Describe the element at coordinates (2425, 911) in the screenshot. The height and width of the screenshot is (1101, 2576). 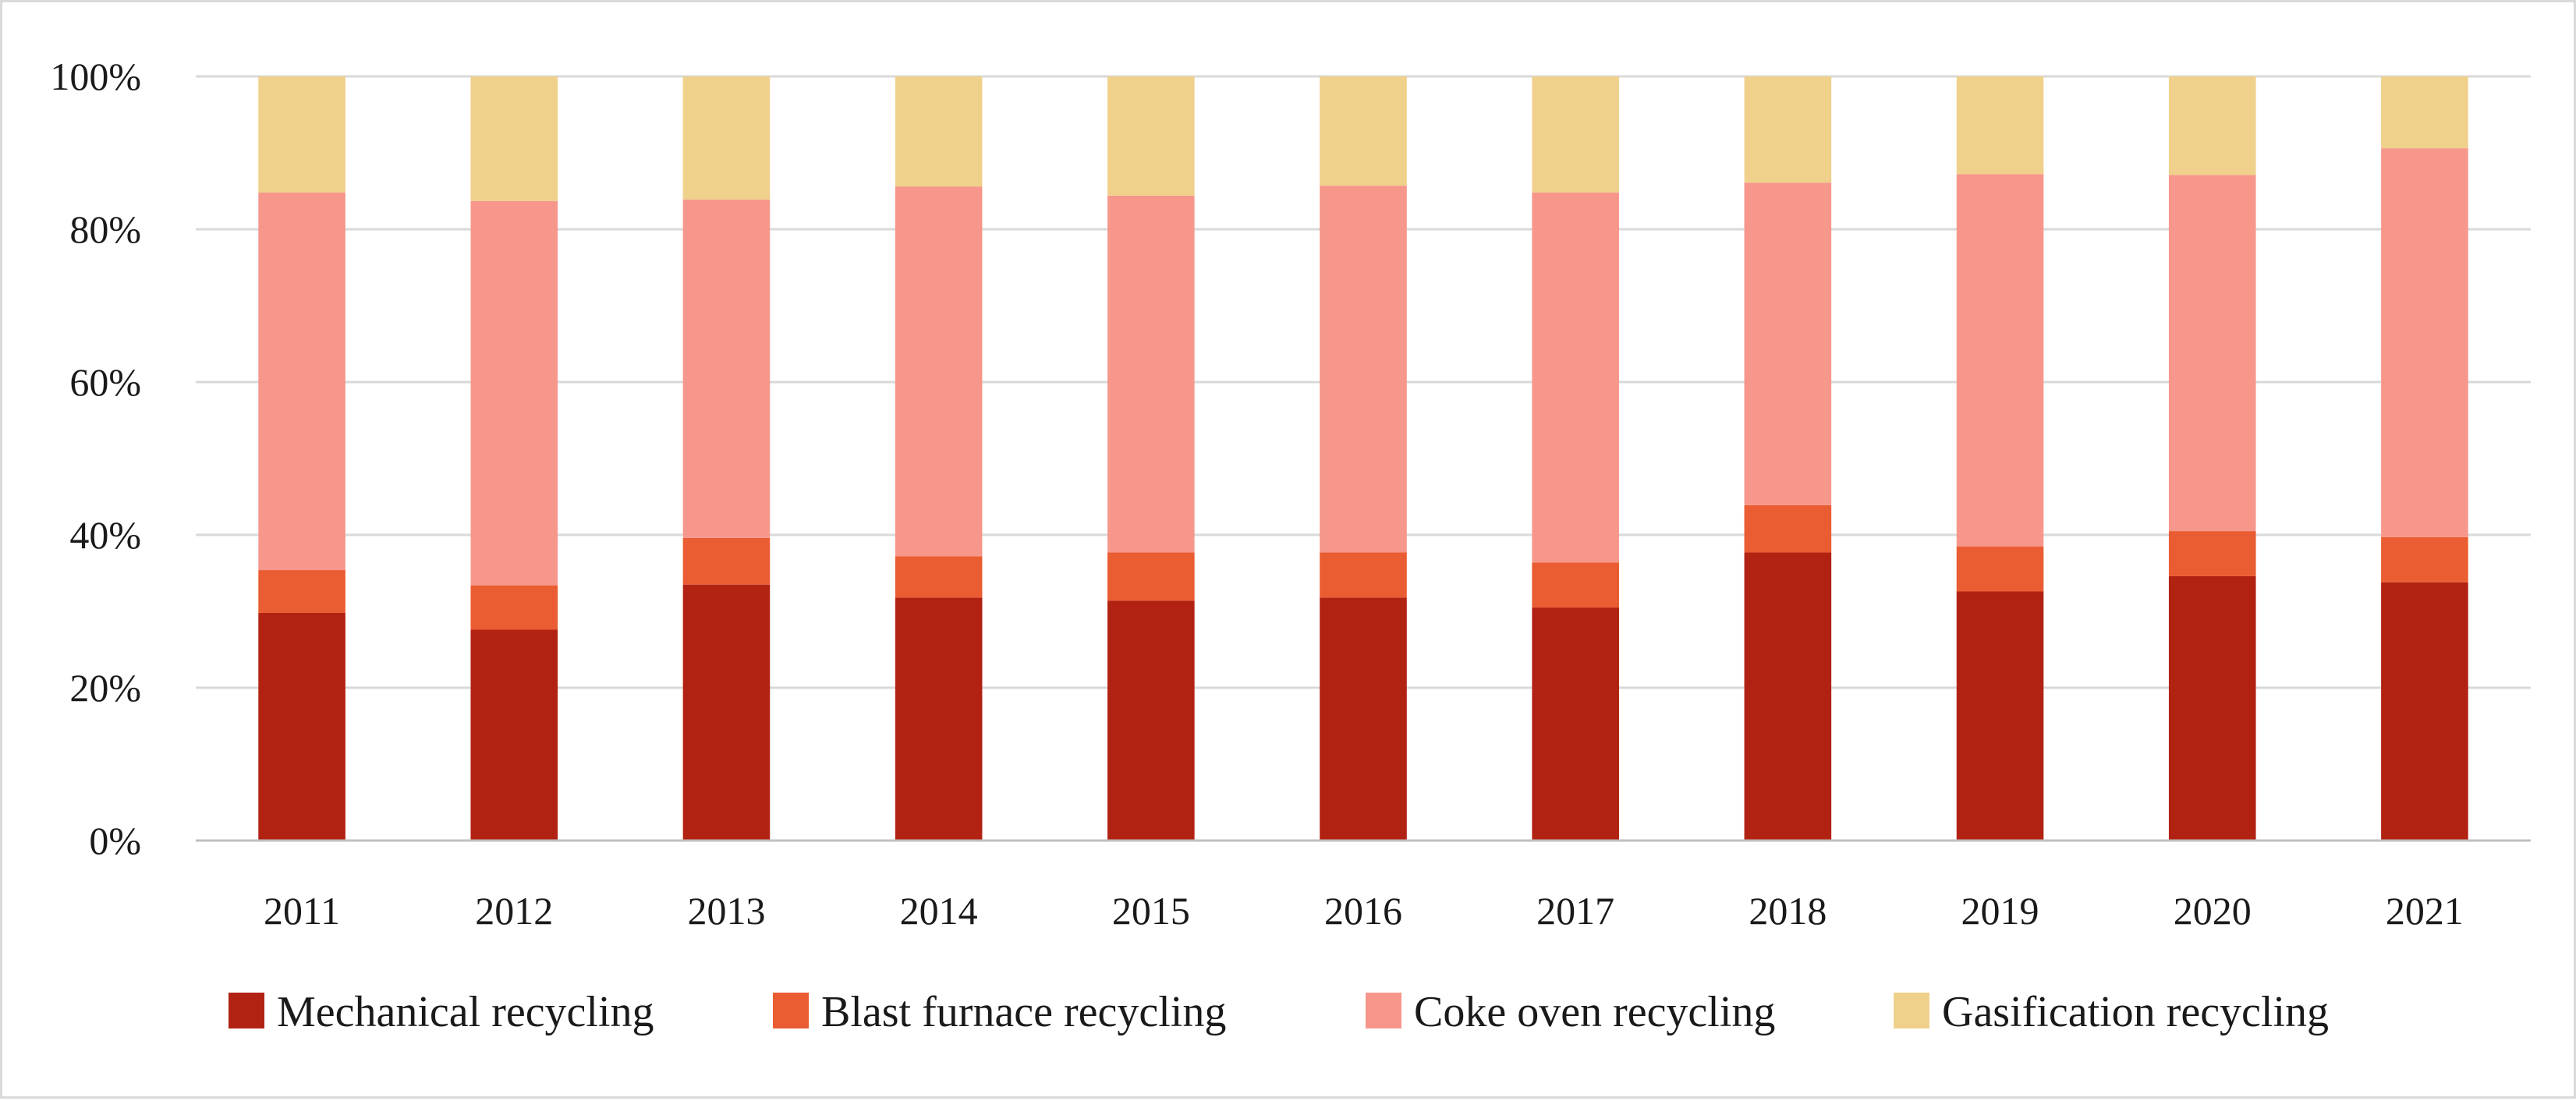
I see `x-tick-label: 2021` at that location.